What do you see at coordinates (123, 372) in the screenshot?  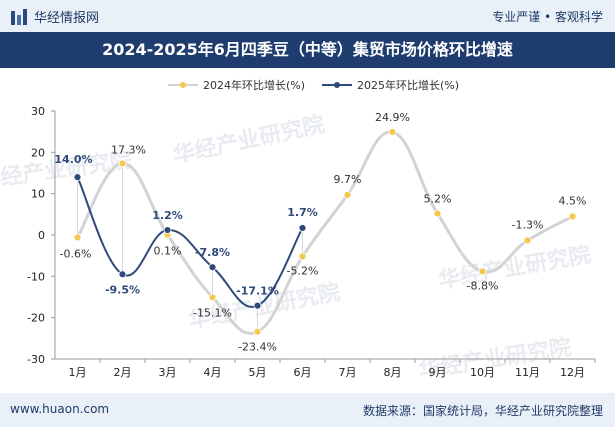 I see `x-tick-label: 2月` at bounding box center [123, 372].